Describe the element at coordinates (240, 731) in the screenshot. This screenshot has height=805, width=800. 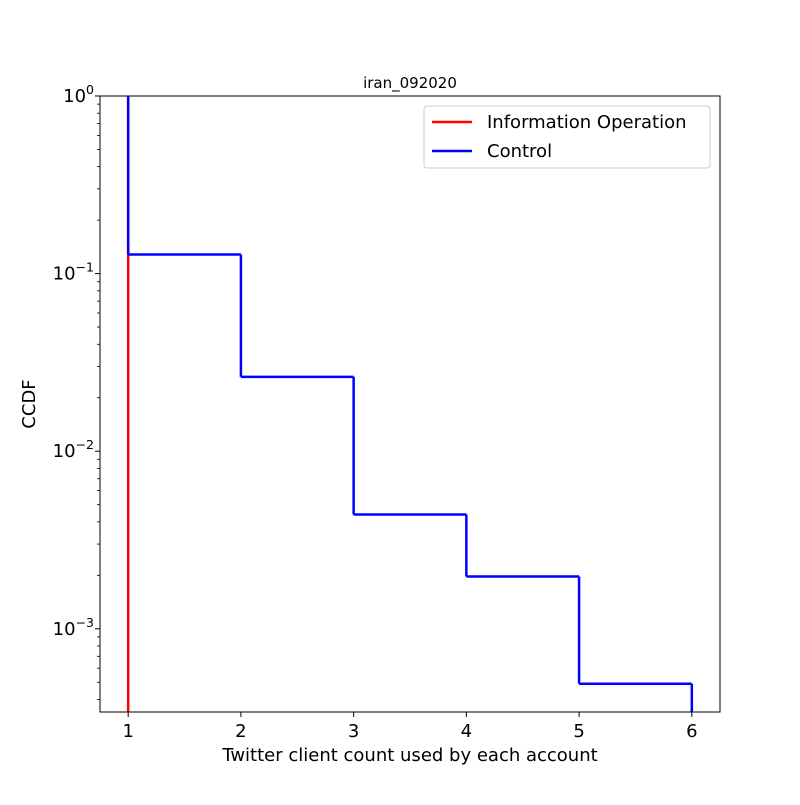
I see `x-tick-label: 2` at that location.